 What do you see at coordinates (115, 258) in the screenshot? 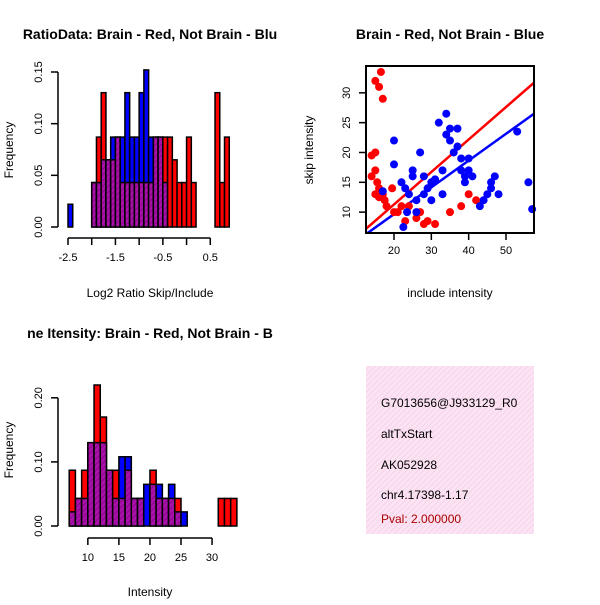
I see `x-tick-label: -1.5` at bounding box center [115, 258].